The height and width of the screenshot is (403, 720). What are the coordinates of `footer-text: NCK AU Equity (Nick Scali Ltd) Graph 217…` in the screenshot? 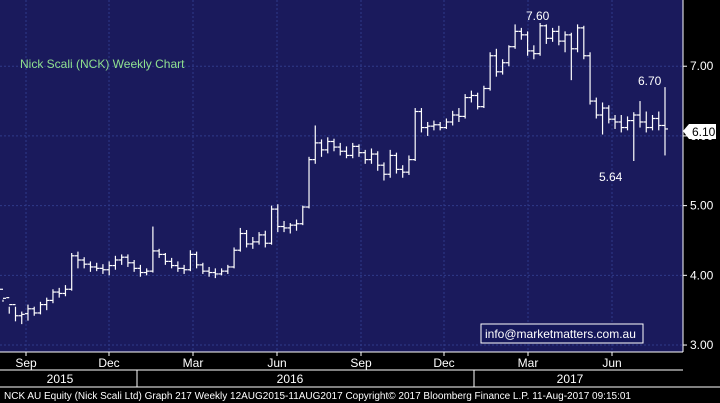 It's located at (317, 396).